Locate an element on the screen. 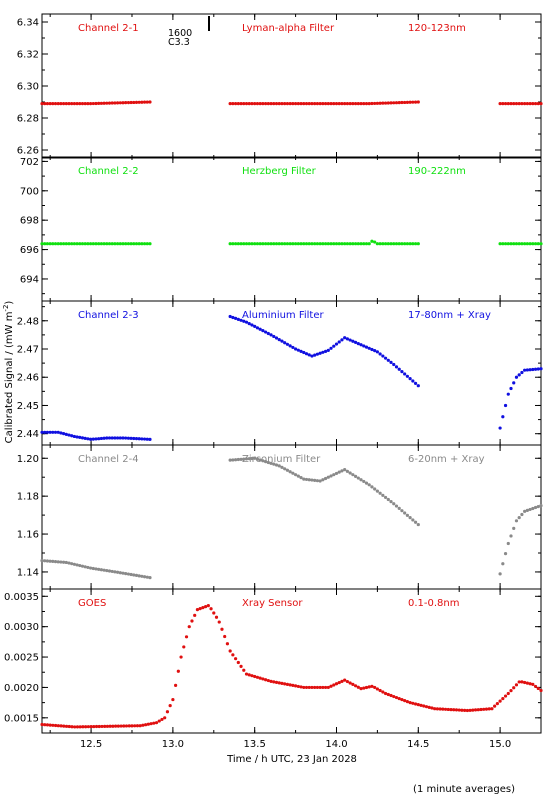 The width and height of the screenshot is (550, 800). y-tick-label: 2.47 is located at coordinates (28, 350).